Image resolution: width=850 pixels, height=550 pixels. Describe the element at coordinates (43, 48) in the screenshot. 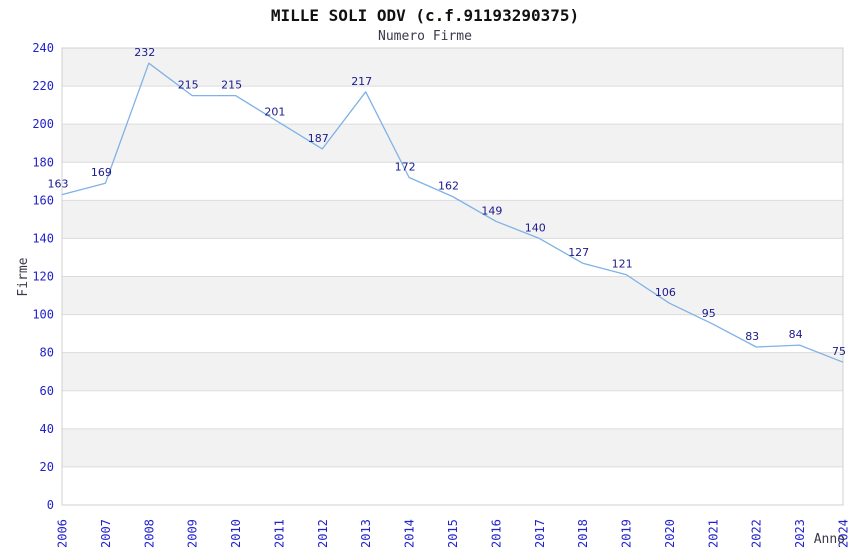

I see `y-tick-label: 240` at that location.